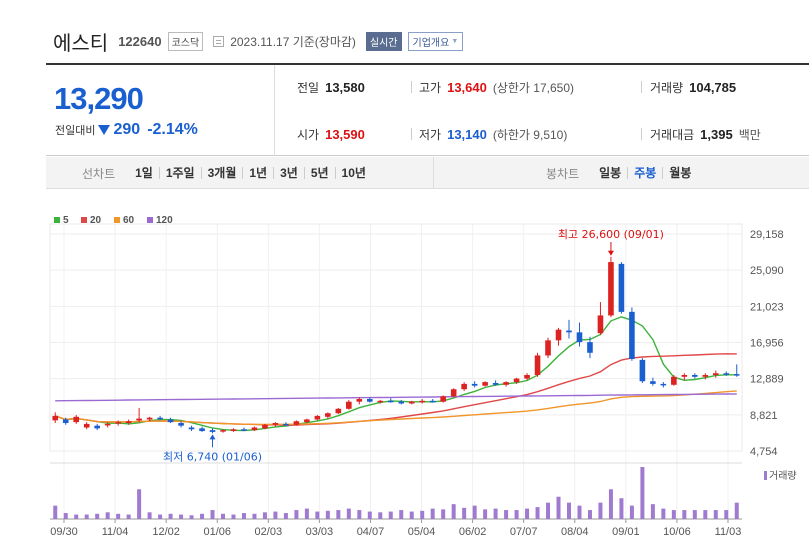 The width and height of the screenshot is (809, 540). Describe the element at coordinates (185, 41) in the screenshot. I see `market-badge: 코스닥` at that location.